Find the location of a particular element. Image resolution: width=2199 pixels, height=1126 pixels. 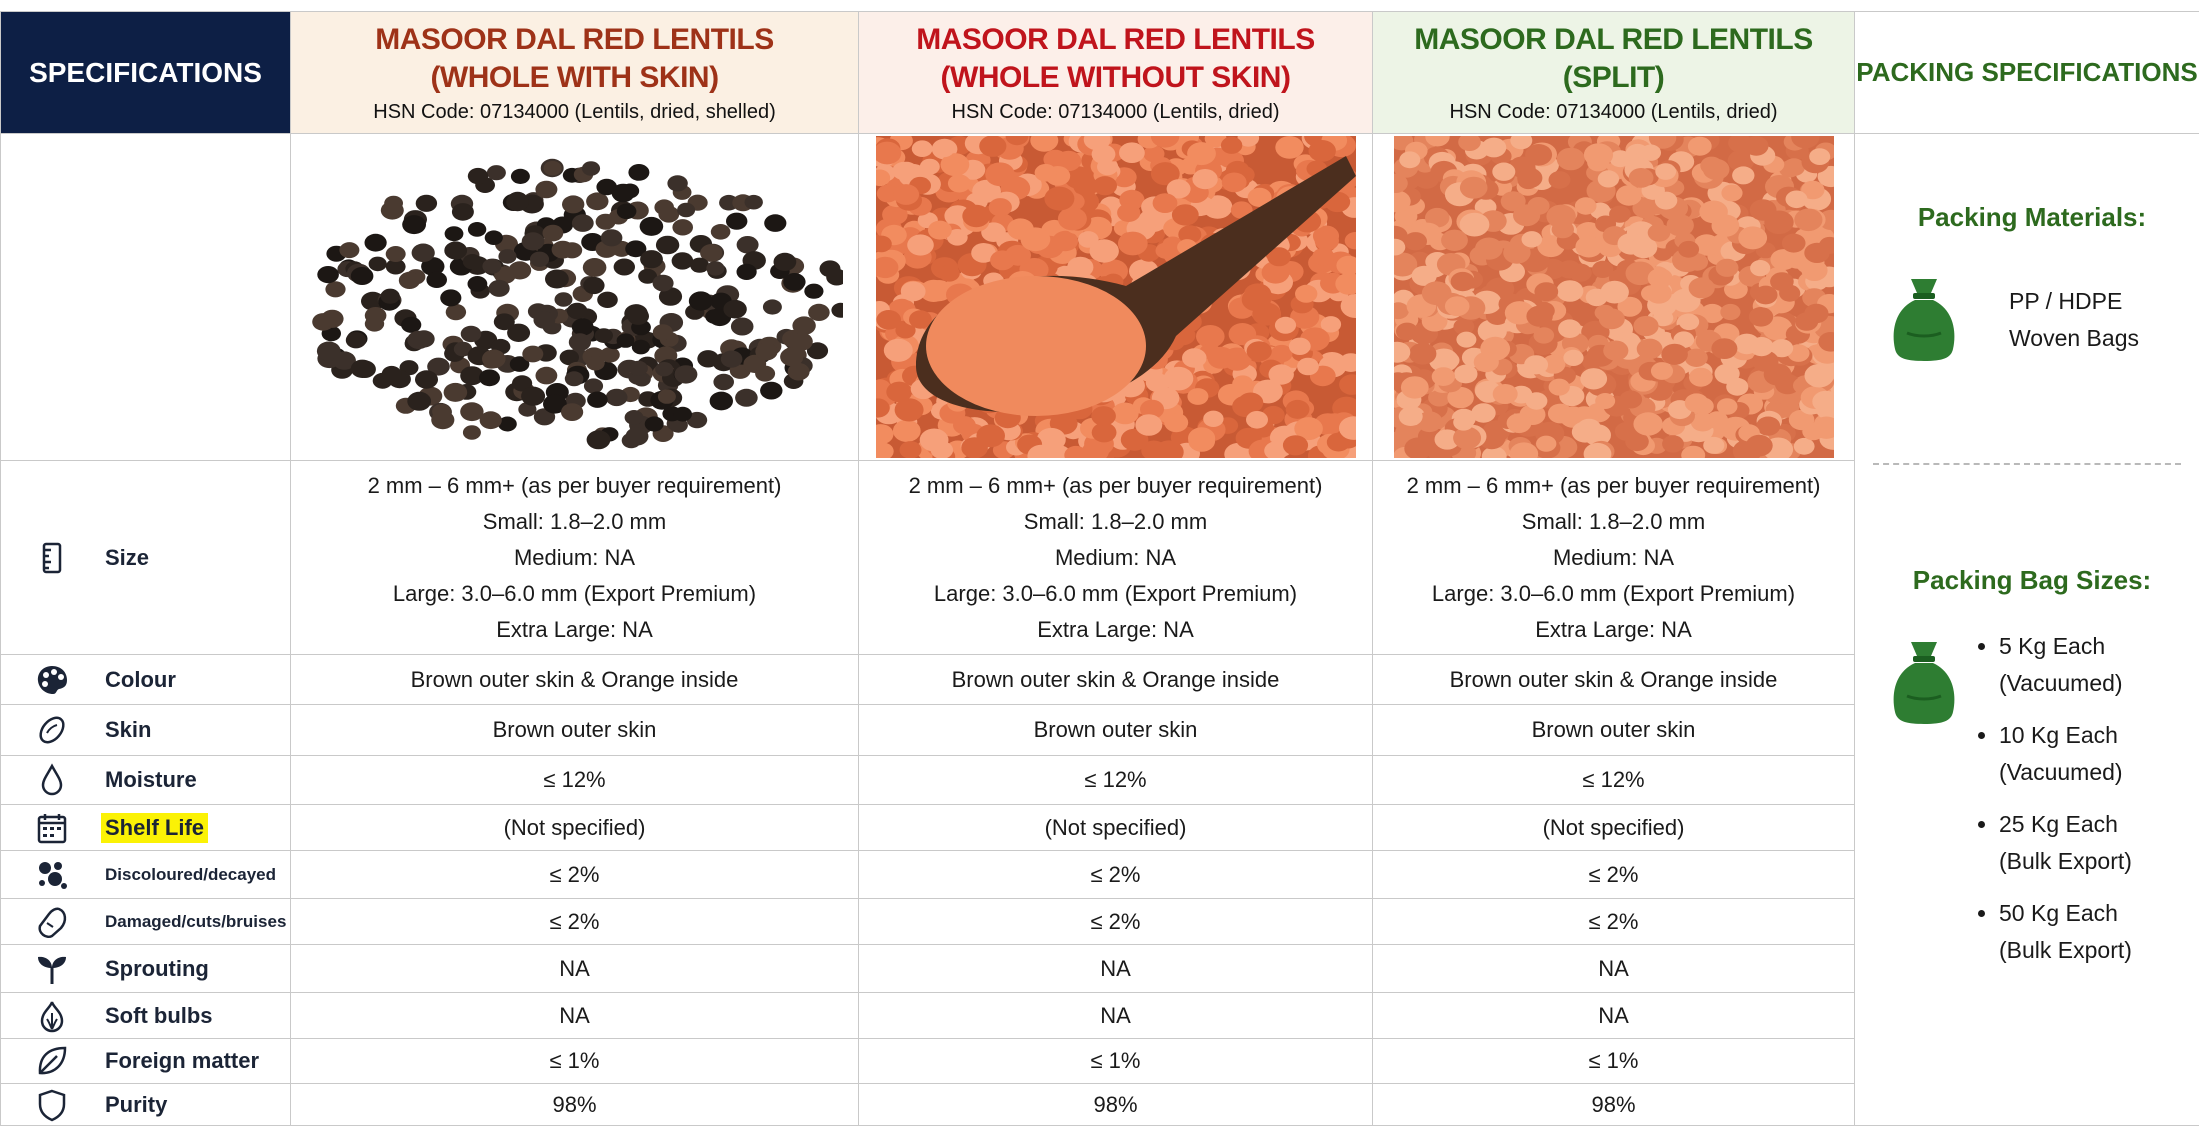

row-label-cell: Shelf Life is located at coordinates (146, 828).